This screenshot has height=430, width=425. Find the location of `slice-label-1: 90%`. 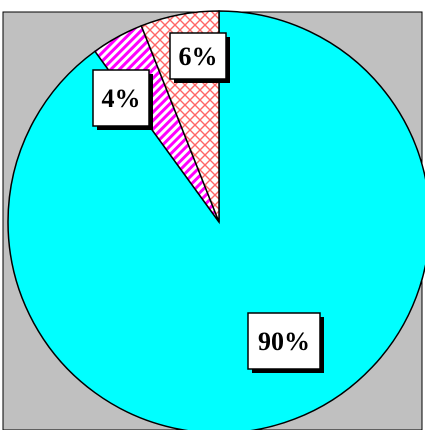

slice-label-1: 90% is located at coordinates (284, 341).